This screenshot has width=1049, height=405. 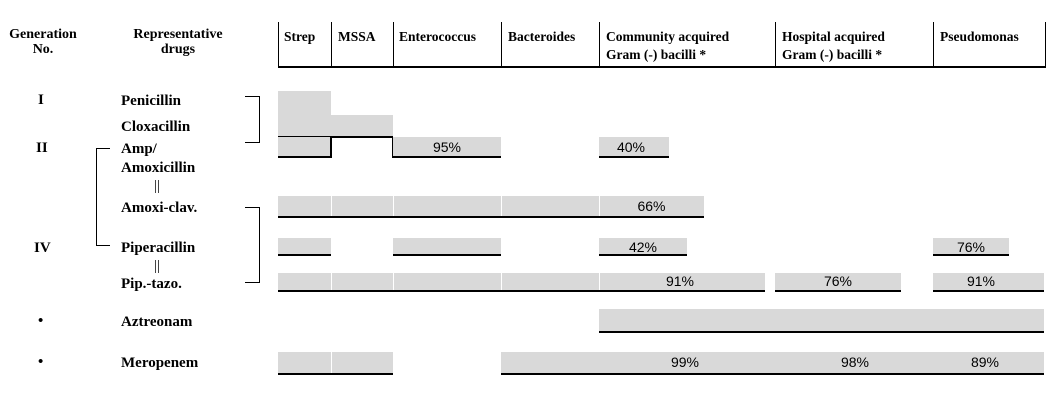 What do you see at coordinates (357, 36) in the screenshot?
I see `column-header-mssa: MSSA` at bounding box center [357, 36].